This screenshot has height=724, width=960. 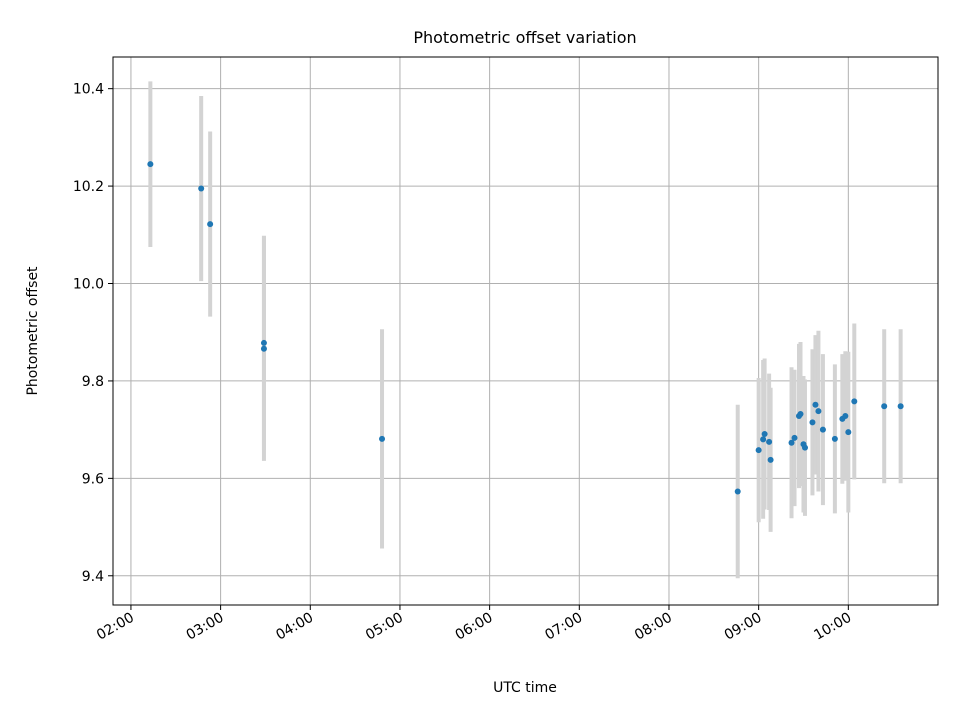 What do you see at coordinates (88, 90) in the screenshot?
I see `y-tick-label: 10.4` at bounding box center [88, 90].